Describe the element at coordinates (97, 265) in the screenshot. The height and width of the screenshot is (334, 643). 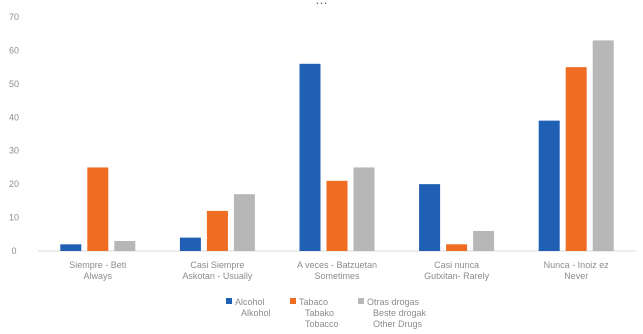
I see `x-category-label: Siempre - Beti` at that location.